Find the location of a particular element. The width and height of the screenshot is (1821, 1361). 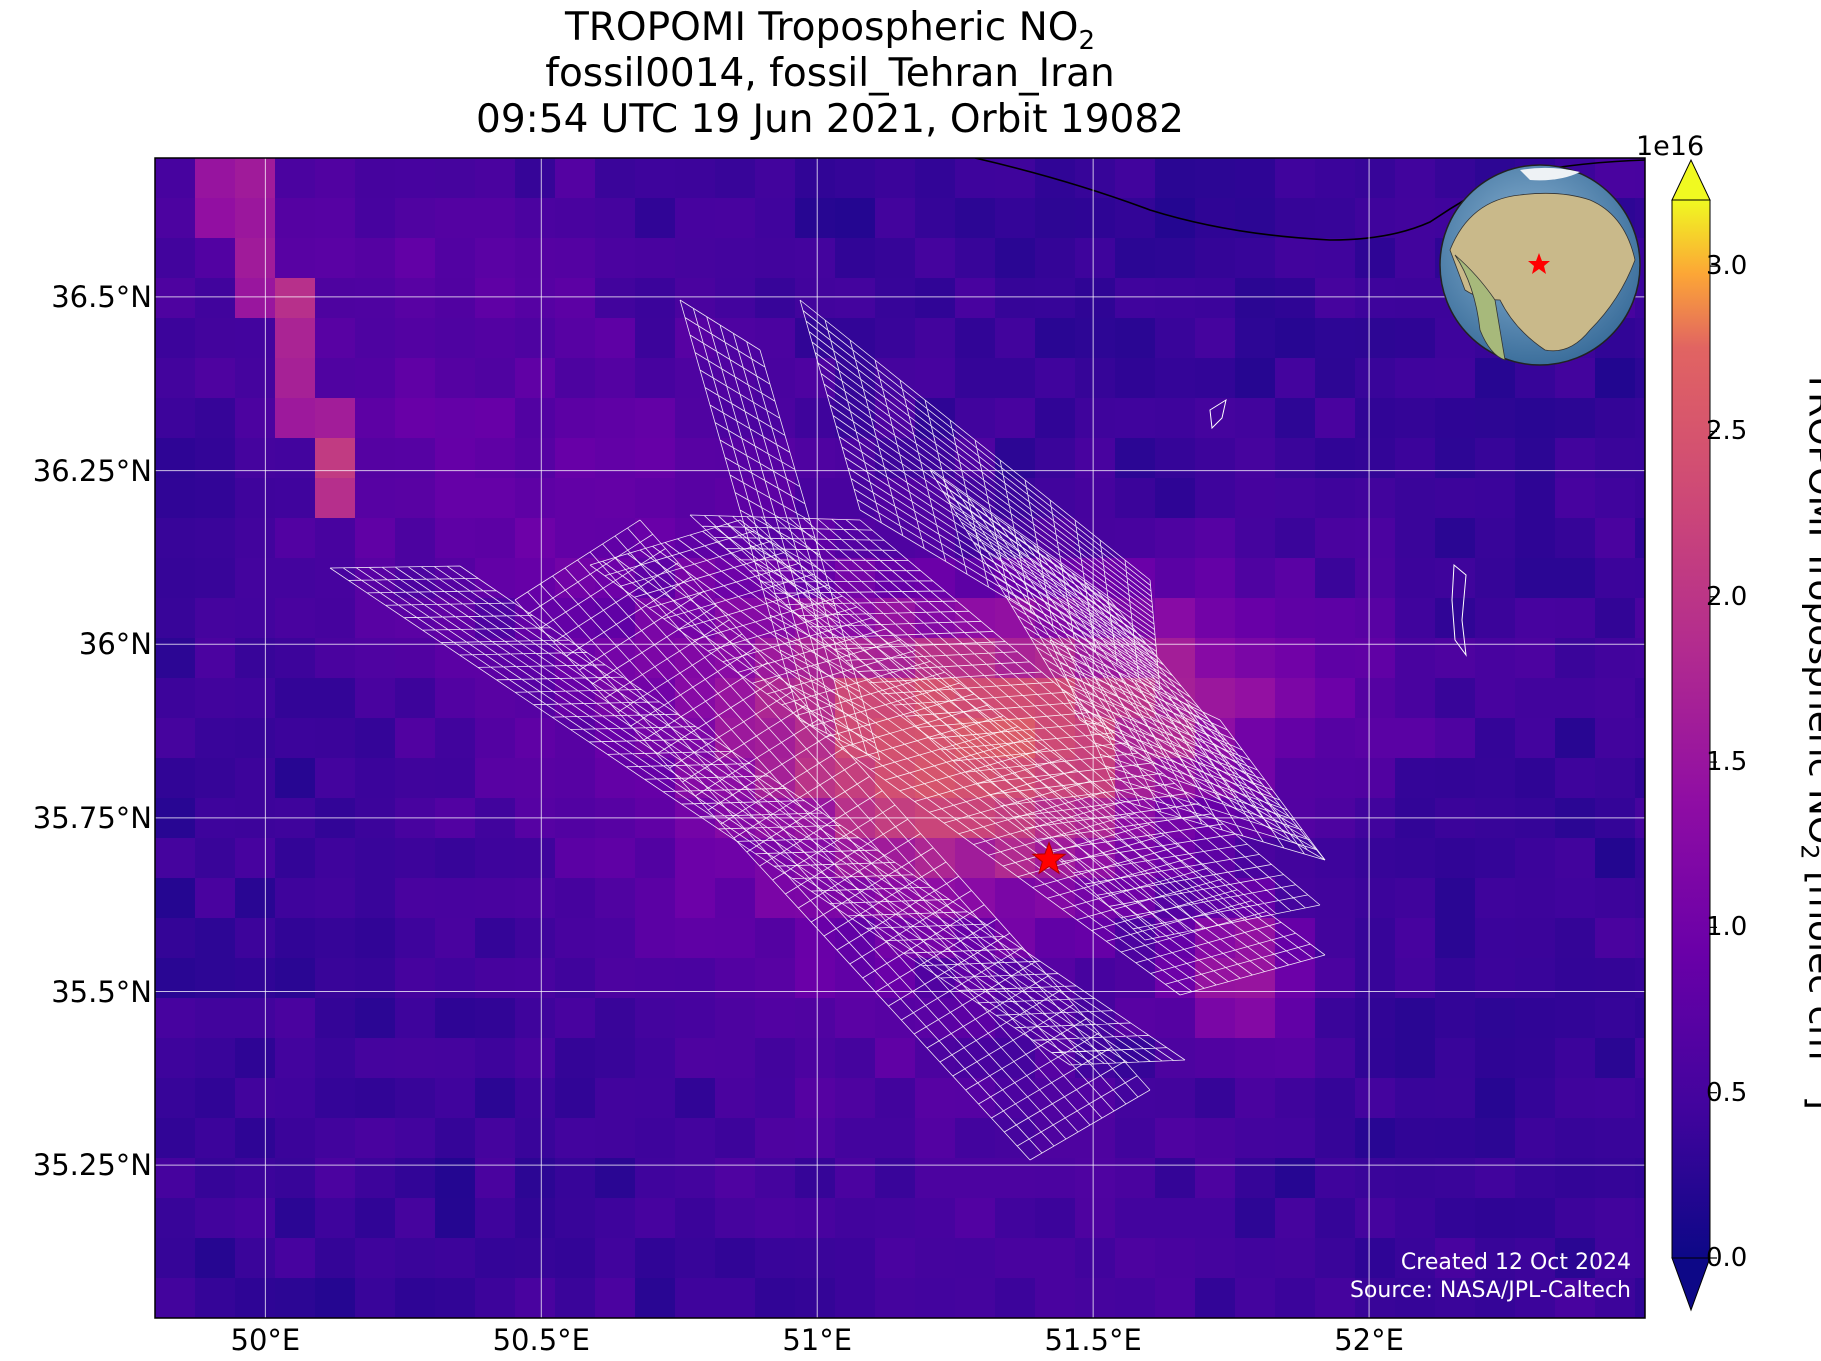

colorbar is located at coordinates (1694, 735).